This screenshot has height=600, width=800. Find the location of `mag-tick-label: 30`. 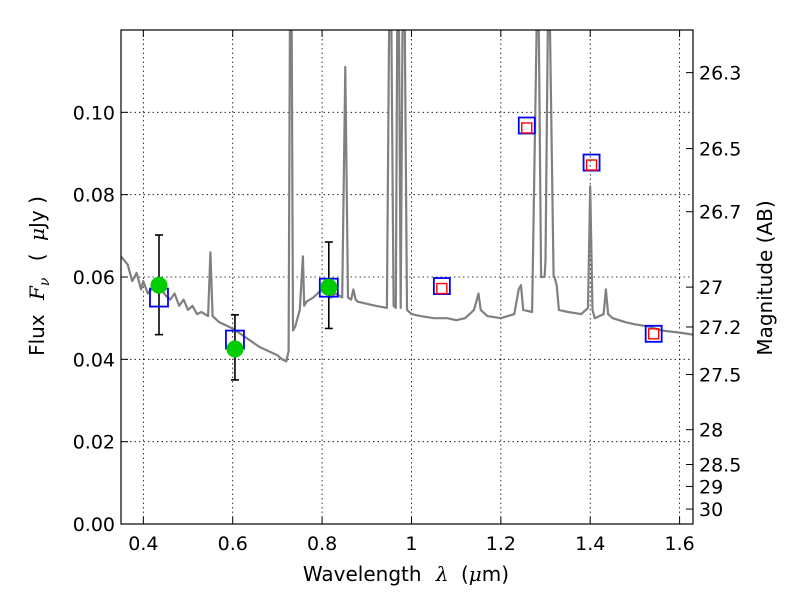

mag-tick-label: 30 is located at coordinates (711, 510).